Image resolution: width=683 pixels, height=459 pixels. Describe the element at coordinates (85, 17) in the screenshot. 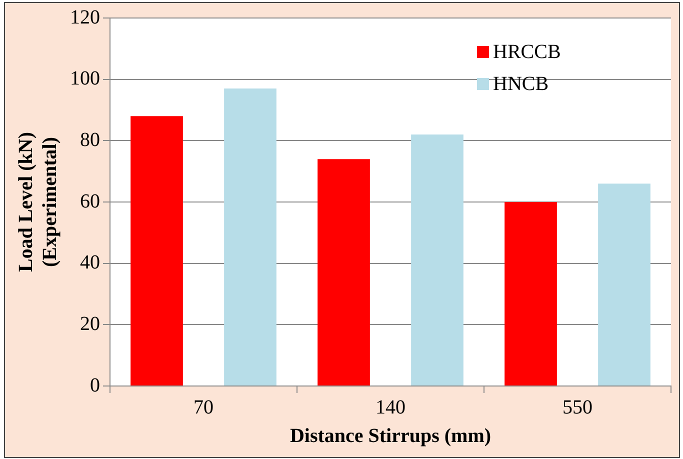

I see `y-tick-label: 120` at that location.